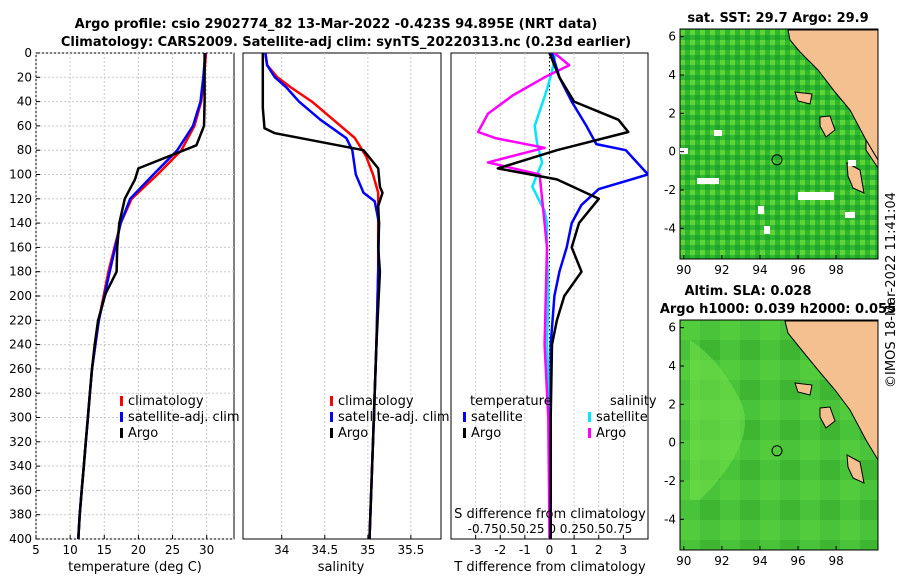 This screenshot has height=580, width=900. I want to click on difference-xlabel: T difference from climatology, so click(549, 567).